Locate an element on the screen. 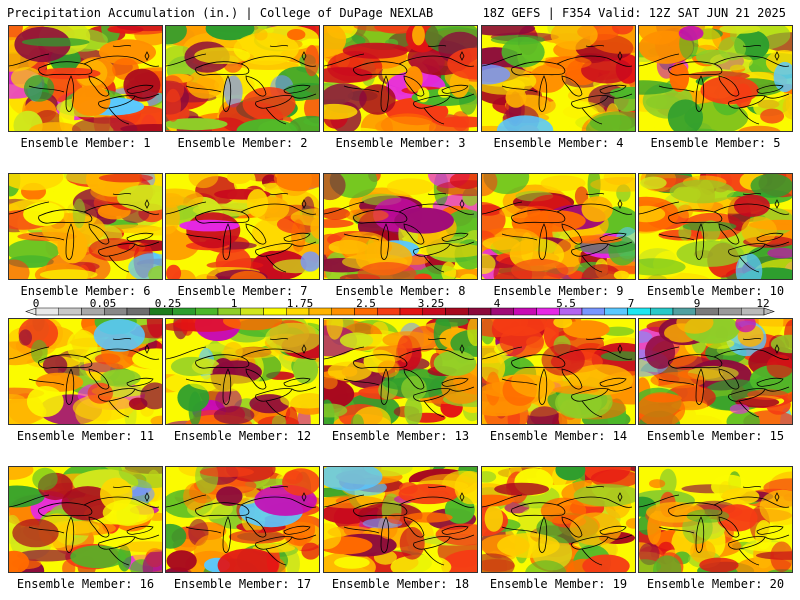  colorbar-tick-label: 4 is located at coordinates (497, 303).